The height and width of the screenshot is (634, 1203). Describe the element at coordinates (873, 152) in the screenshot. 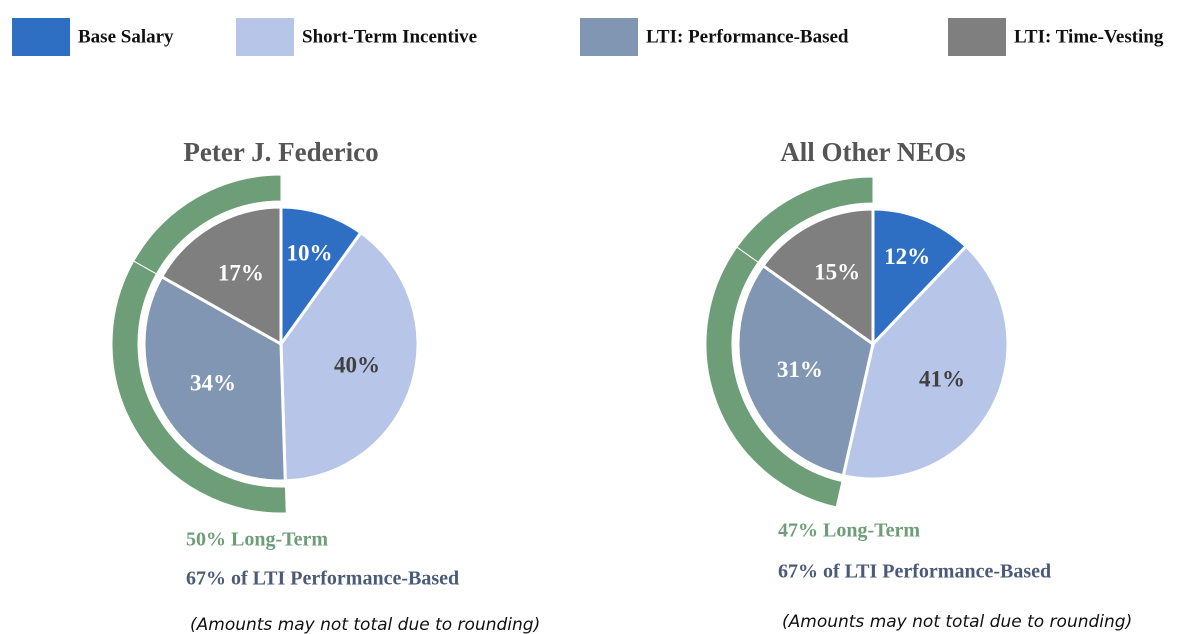

I see `chart-title: All Other NEOs` at that location.